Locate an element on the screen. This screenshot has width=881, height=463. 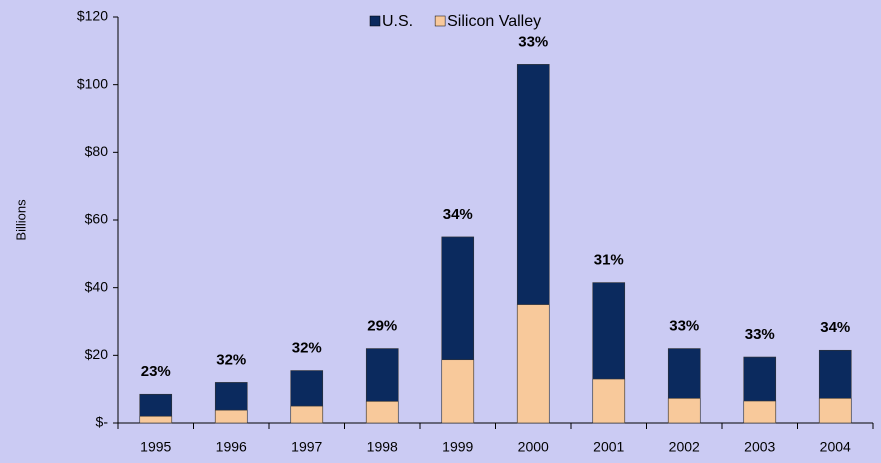
y-tick-label: $120 is located at coordinates (92, 16).